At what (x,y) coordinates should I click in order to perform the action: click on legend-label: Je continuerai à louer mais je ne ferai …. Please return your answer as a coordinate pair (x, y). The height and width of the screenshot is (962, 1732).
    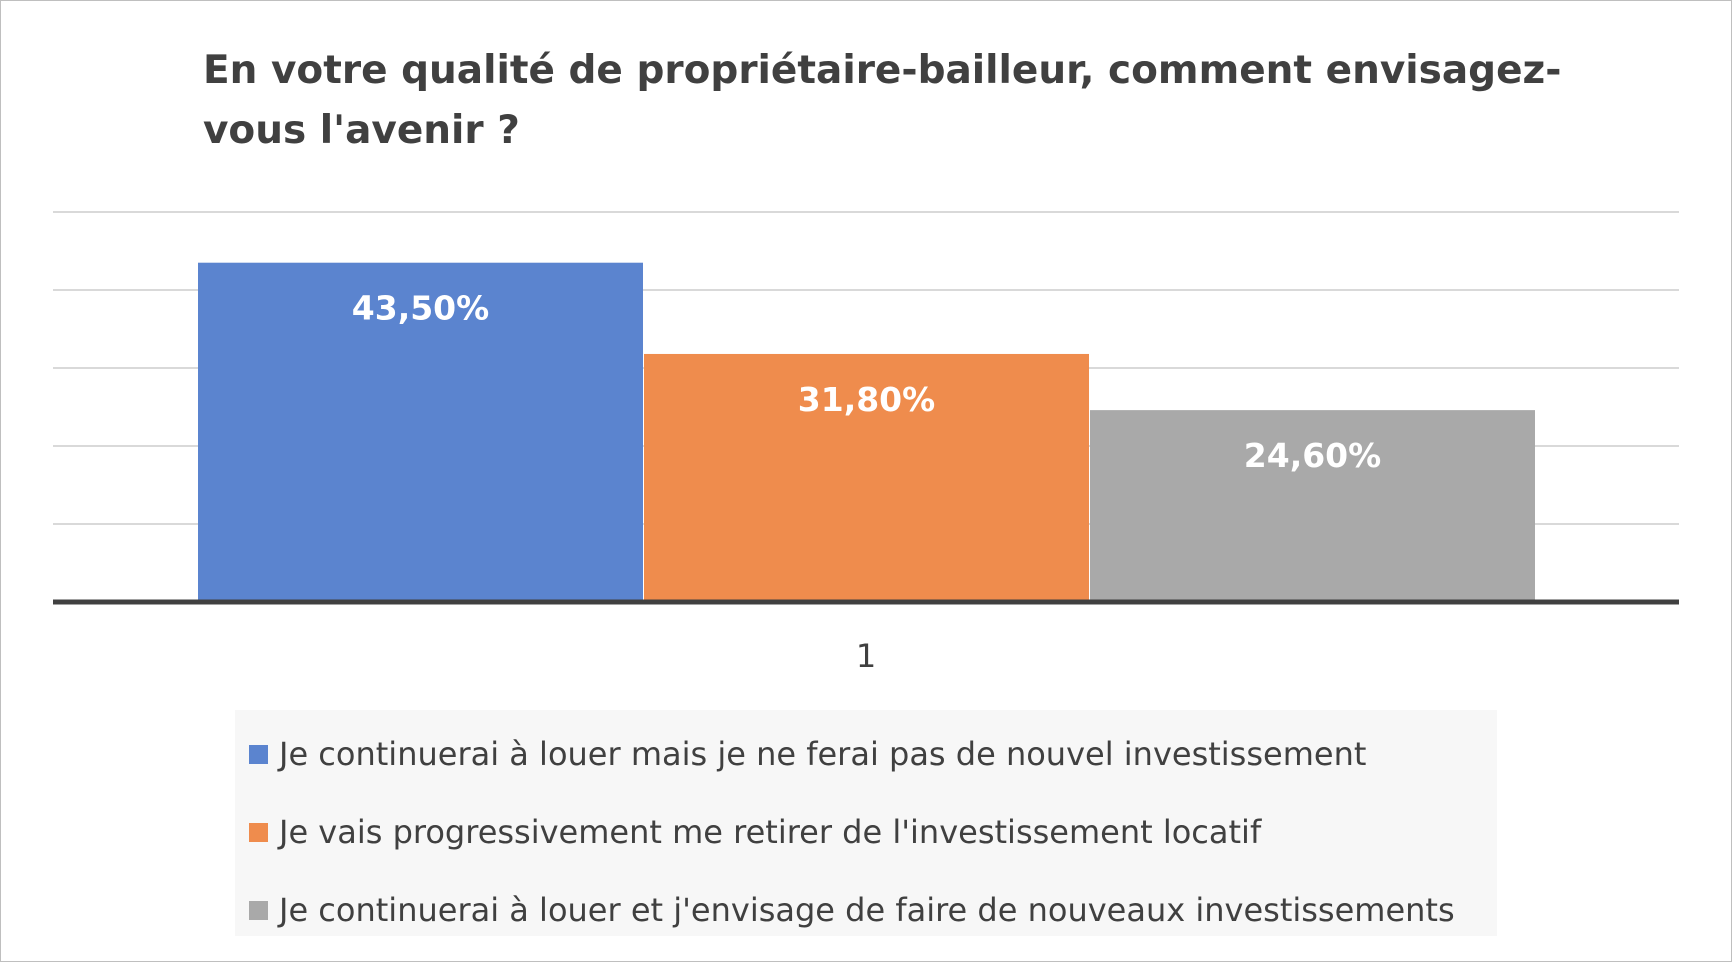
    Looking at the image, I should click on (823, 754).